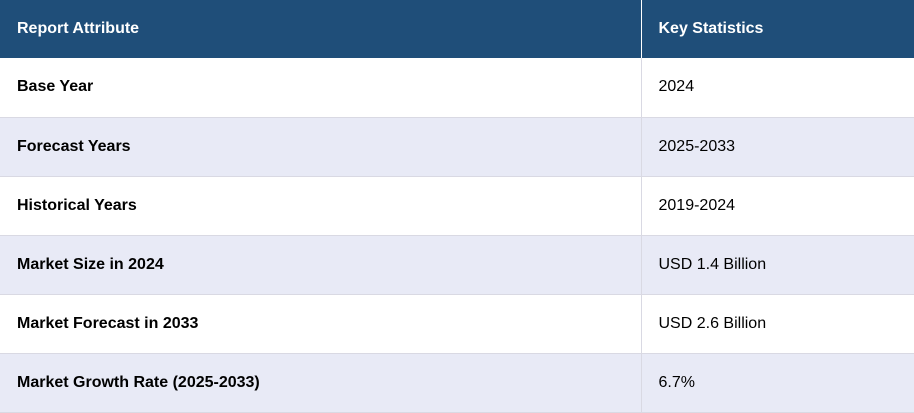  I want to click on attribute-cell: Market Forecast in 2033, so click(321, 324).